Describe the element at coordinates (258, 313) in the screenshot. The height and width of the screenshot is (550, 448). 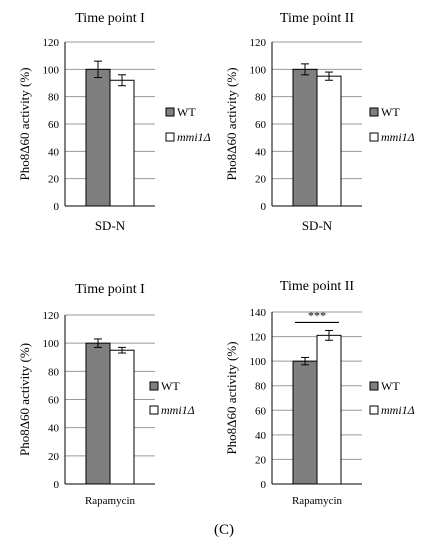
I see `y-tick-label: 140` at that location.